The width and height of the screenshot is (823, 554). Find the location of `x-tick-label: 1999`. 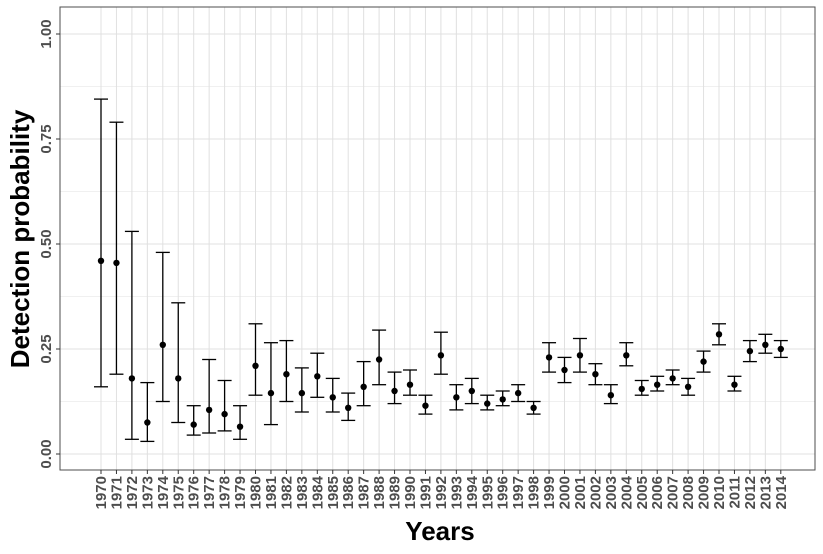

x-tick-label: 1999 is located at coordinates (549, 492).